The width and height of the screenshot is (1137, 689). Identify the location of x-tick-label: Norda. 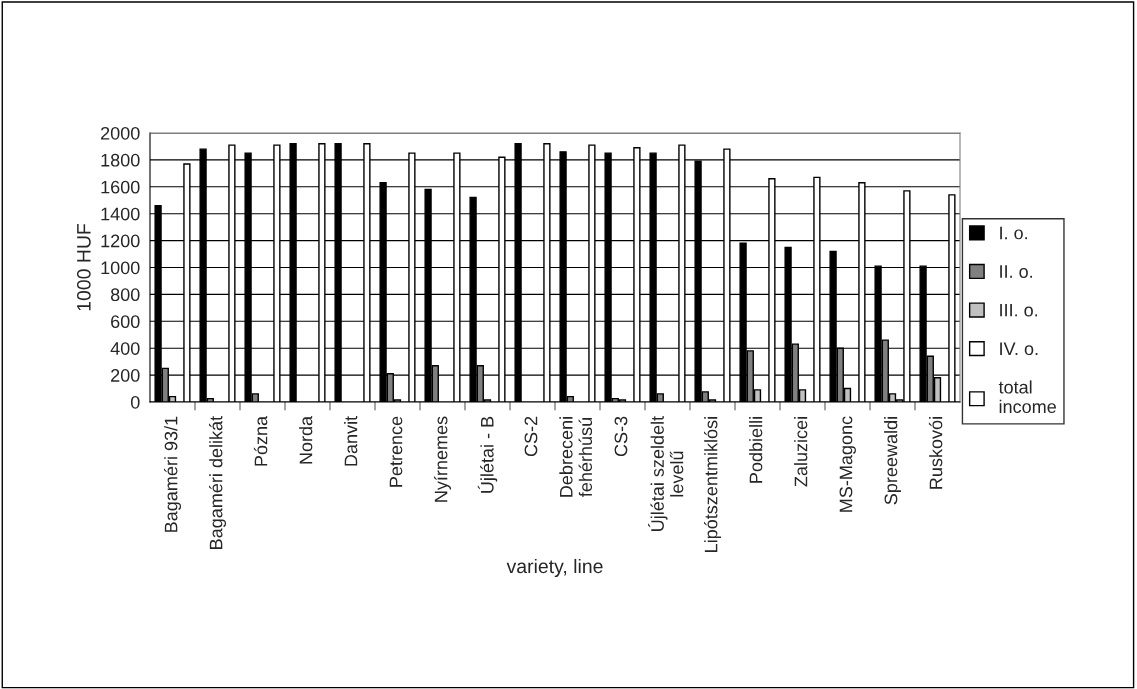
(306, 439).